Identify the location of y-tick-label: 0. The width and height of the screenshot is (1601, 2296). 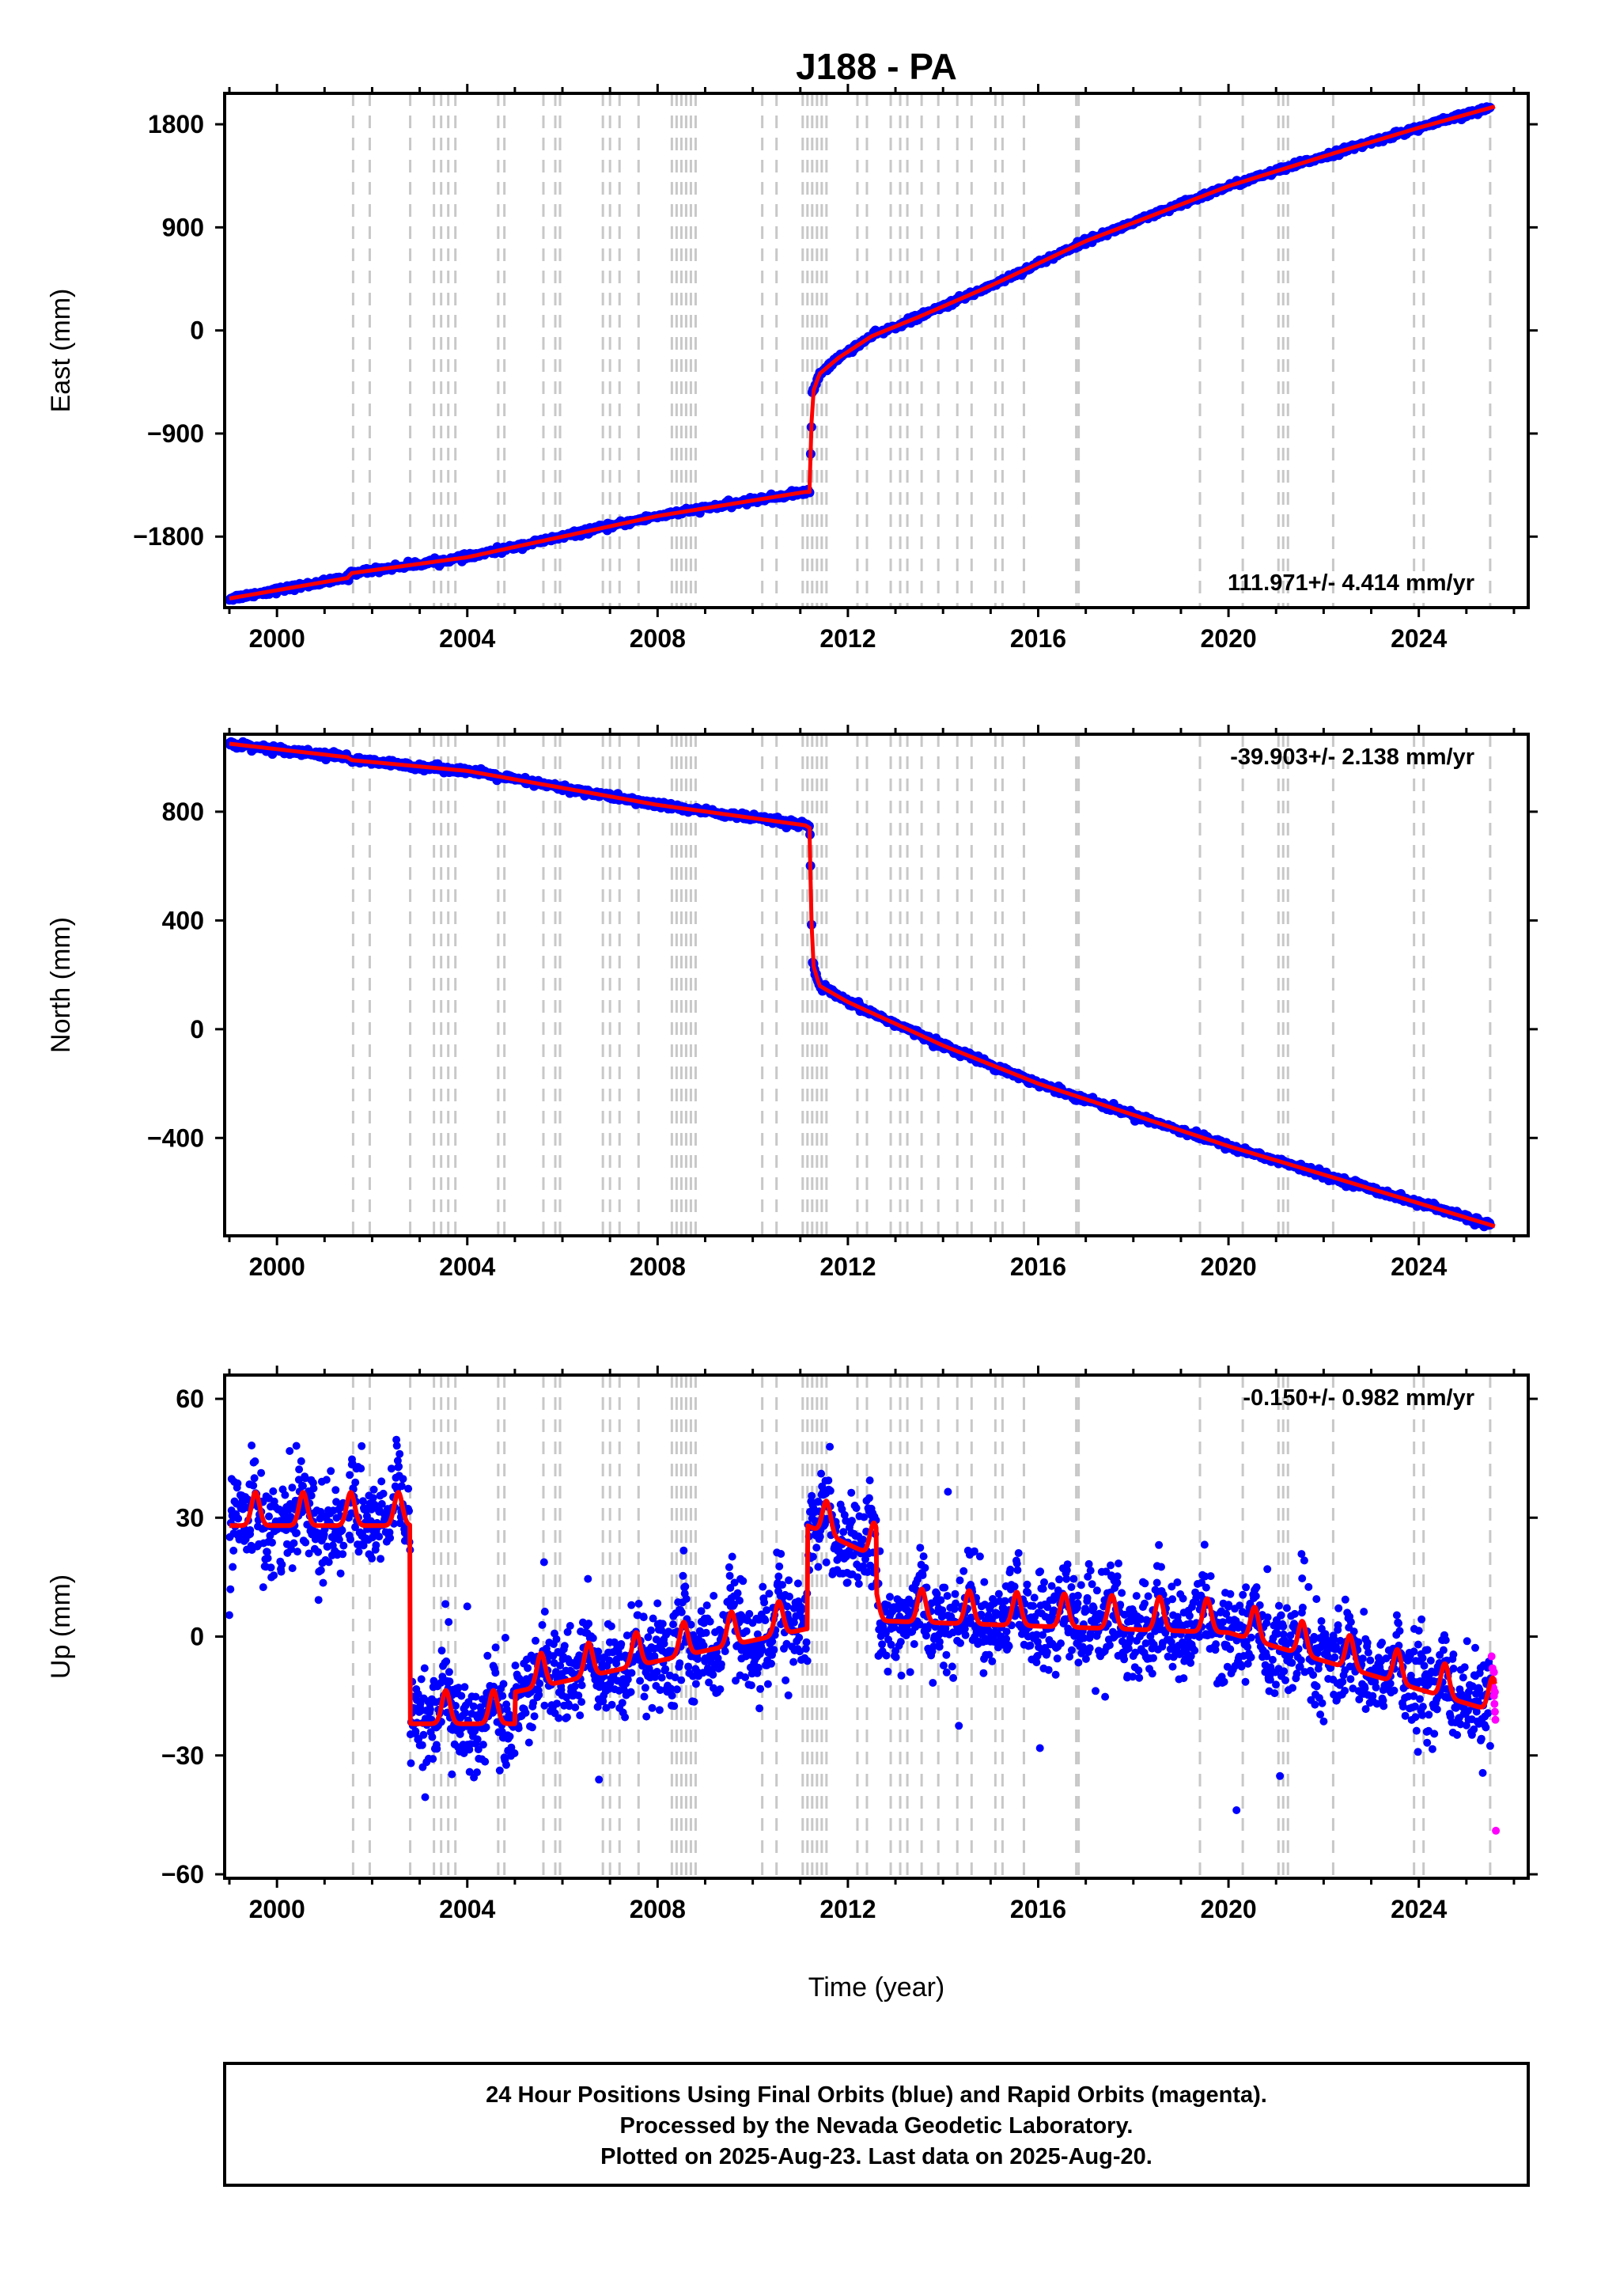
(197, 331).